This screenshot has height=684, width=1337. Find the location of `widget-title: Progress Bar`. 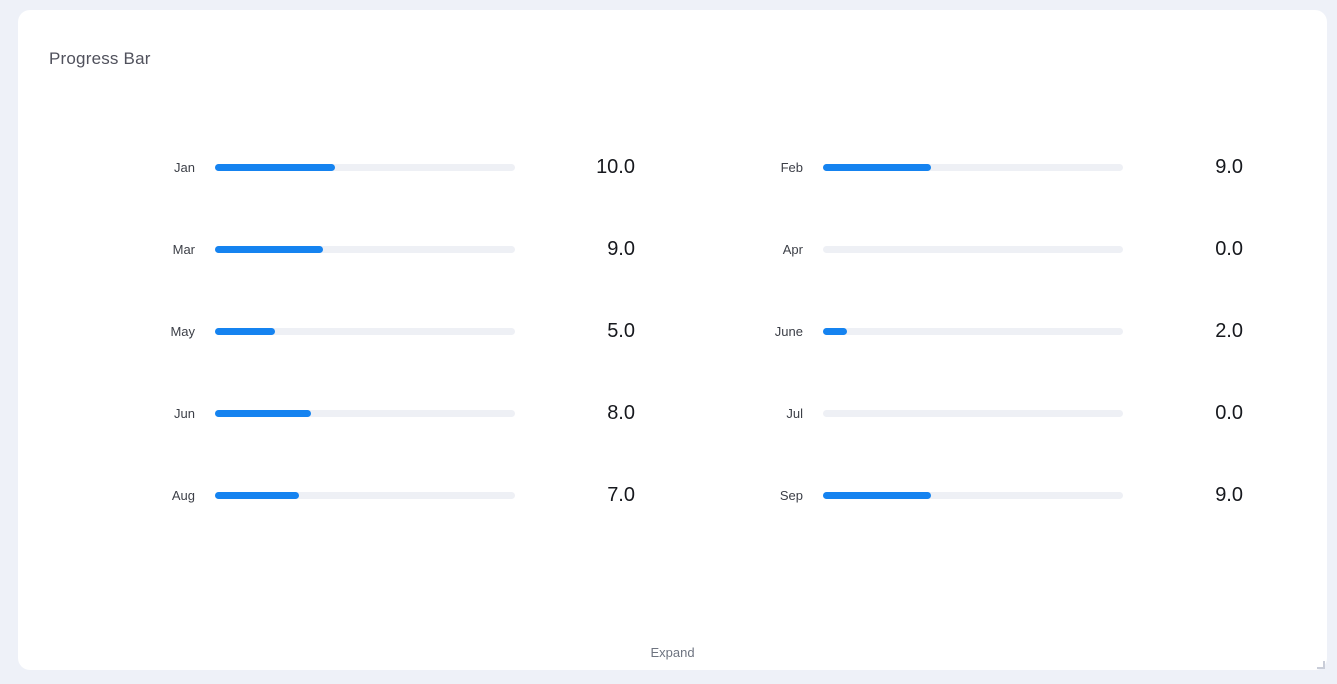

widget-title: Progress Bar is located at coordinates (100, 58).